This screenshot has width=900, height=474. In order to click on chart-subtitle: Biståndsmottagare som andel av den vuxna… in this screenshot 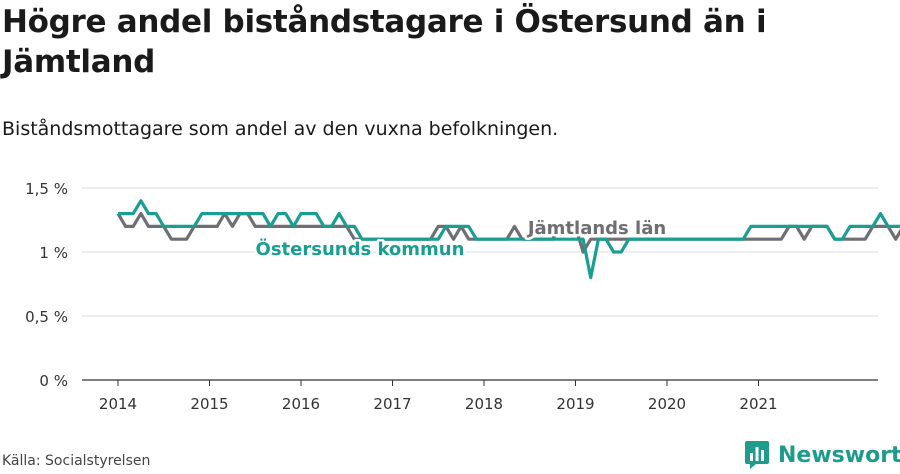, I will do `click(280, 129)`.